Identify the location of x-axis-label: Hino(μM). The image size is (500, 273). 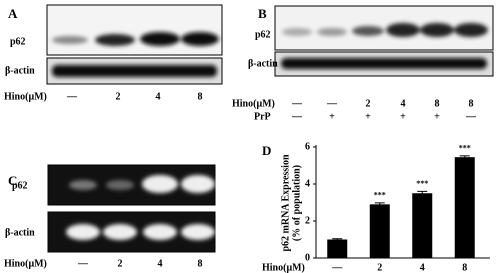
(283, 267).